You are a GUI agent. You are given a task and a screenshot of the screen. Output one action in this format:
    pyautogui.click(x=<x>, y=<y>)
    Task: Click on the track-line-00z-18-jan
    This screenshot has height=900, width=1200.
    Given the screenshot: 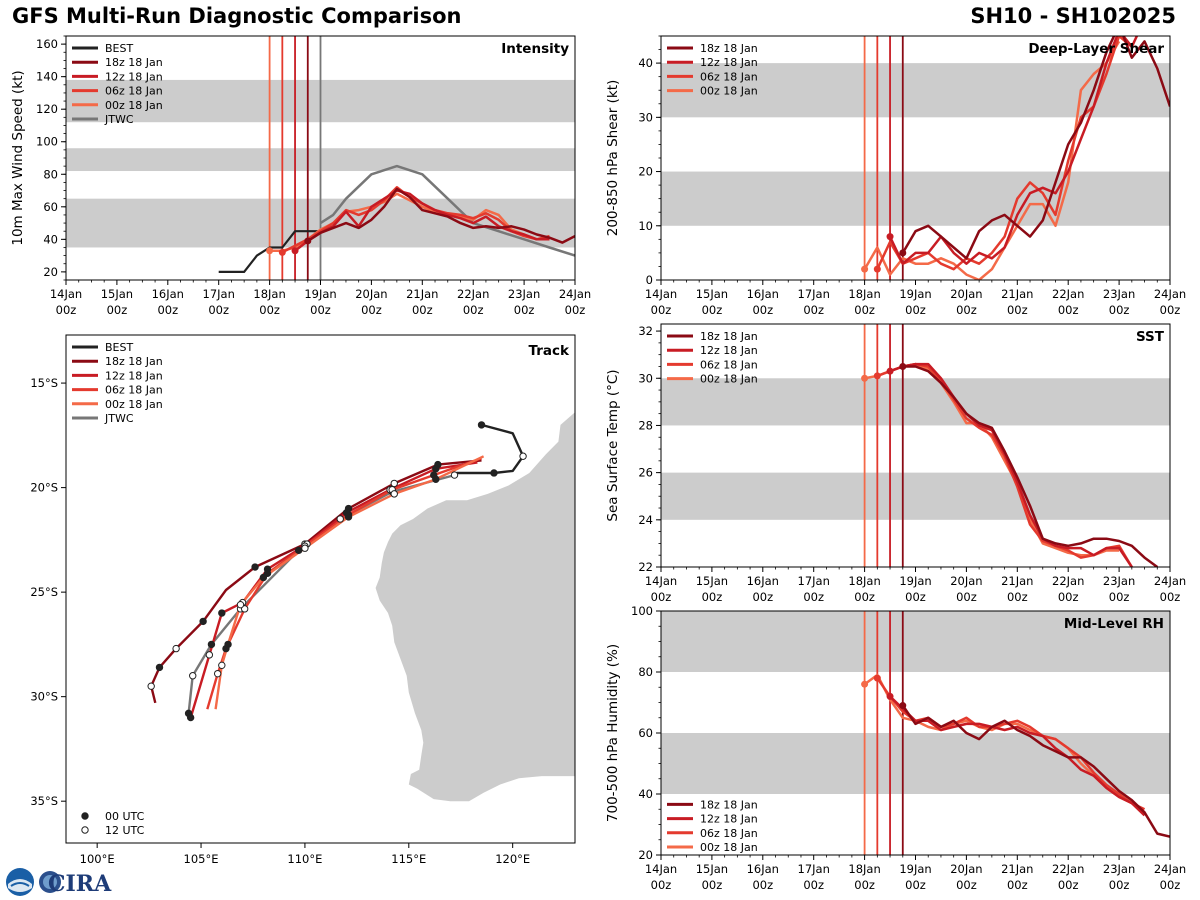 What is the action you would take?
    pyautogui.click(x=349, y=582)
    